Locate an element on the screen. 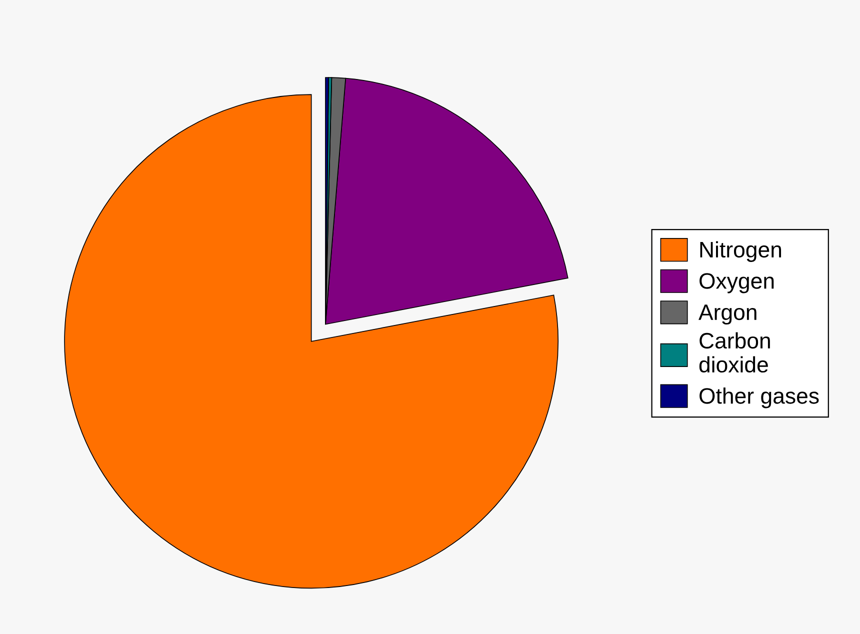  legend-label: Oxygen is located at coordinates (737, 283).